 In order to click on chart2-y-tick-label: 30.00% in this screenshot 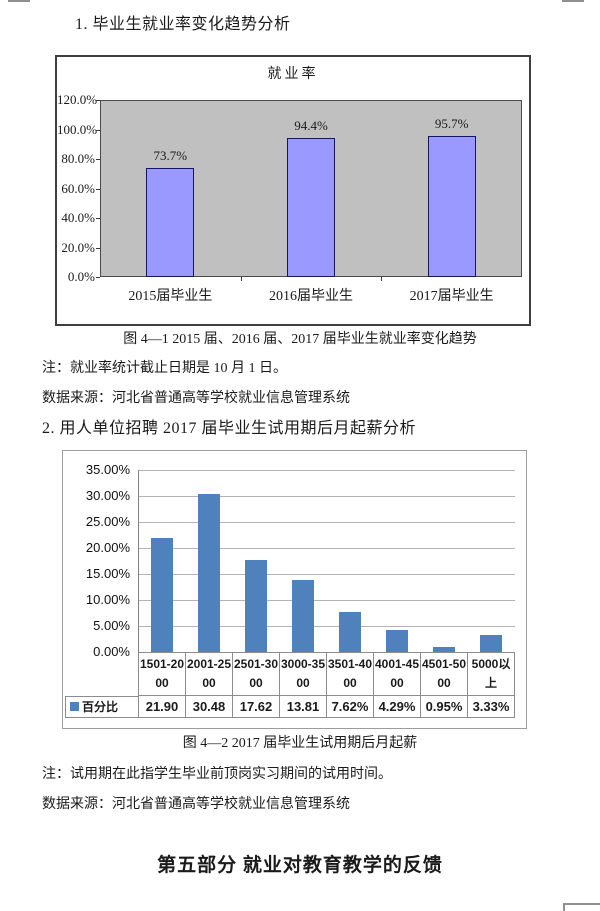, I will do `click(107, 495)`.